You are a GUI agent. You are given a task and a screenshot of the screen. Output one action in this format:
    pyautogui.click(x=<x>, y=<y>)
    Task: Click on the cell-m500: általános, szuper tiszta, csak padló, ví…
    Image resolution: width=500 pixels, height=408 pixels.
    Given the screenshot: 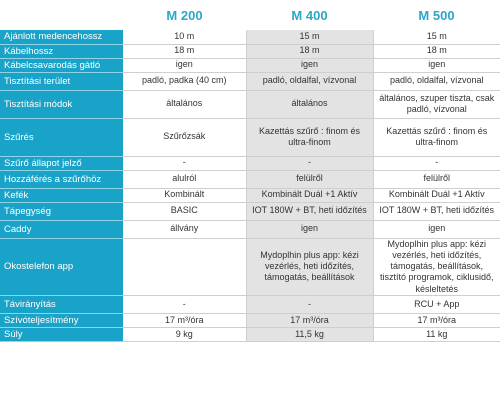 What is the action you would take?
    pyautogui.click(x=436, y=104)
    